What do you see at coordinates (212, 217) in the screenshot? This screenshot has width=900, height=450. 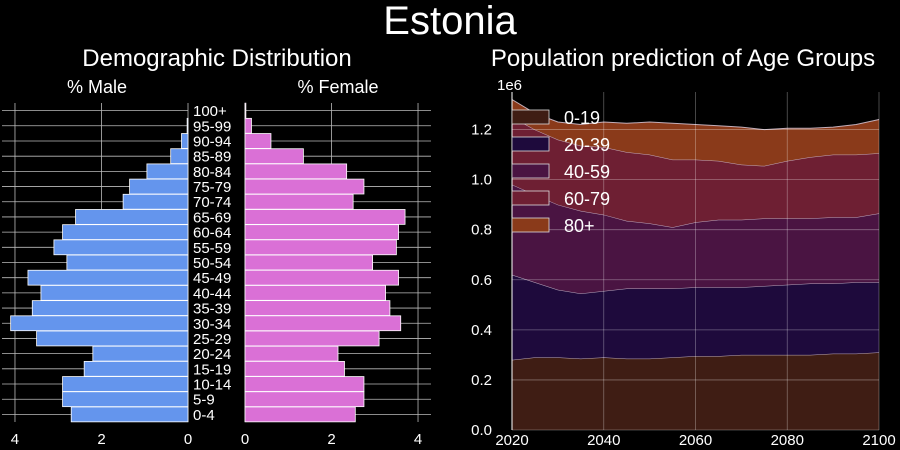 I see `age-group-label: 65-69` at bounding box center [212, 217].